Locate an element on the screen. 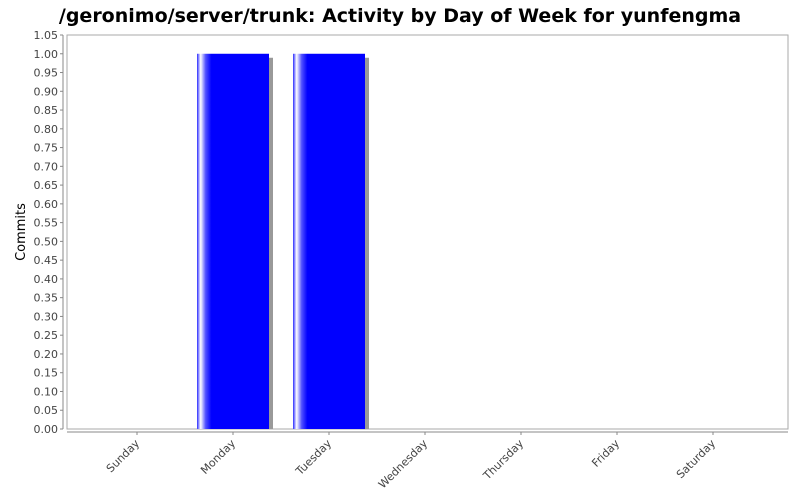 The height and width of the screenshot is (500, 800). y-tick-label: 0.20 is located at coordinates (46, 354).